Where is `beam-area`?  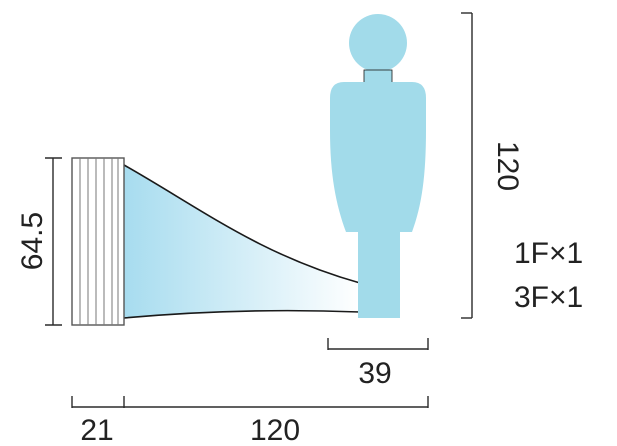
beam-area is located at coordinates (242, 241).